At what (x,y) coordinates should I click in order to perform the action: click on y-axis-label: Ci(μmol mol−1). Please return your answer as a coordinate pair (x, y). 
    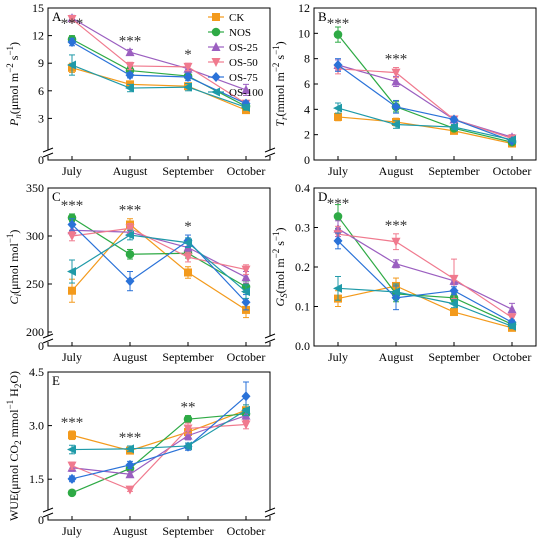
    Looking at the image, I should click on (14, 267).